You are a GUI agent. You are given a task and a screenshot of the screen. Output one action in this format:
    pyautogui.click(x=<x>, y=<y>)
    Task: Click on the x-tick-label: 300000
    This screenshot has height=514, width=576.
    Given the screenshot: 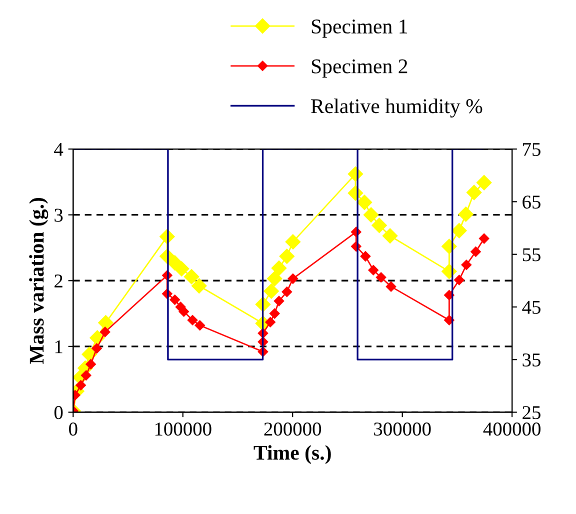 What is the action you would take?
    pyautogui.click(x=402, y=429)
    